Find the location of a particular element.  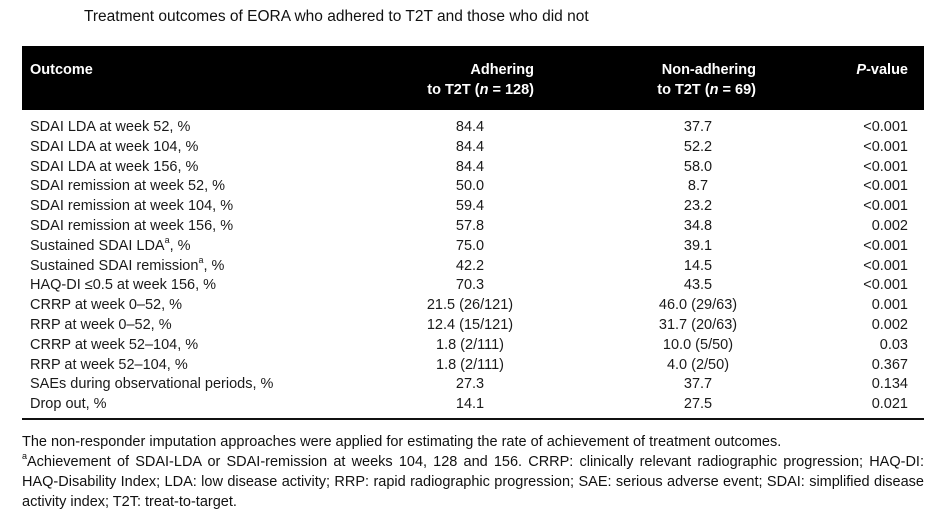

cell-nonadhering: 8.7 is located at coordinates (698, 186).